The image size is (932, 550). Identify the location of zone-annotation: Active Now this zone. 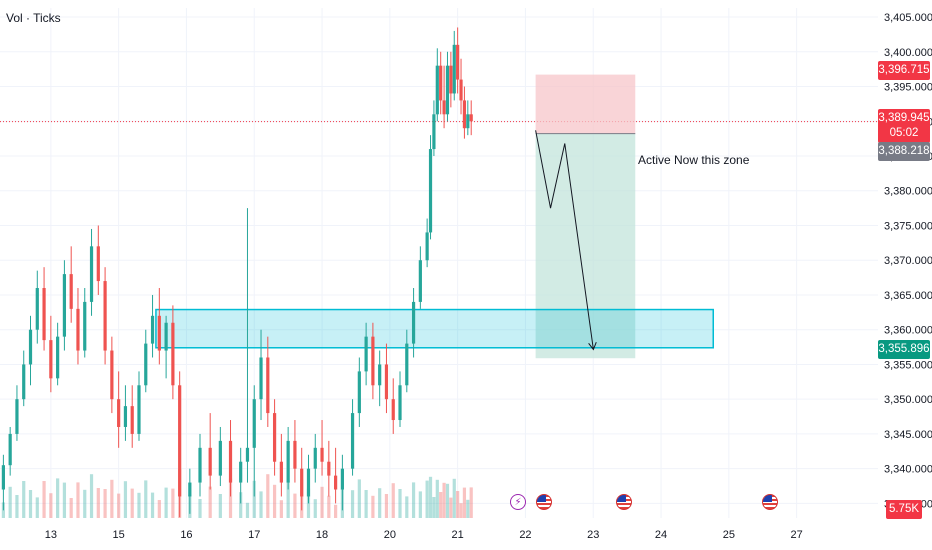
(694, 160).